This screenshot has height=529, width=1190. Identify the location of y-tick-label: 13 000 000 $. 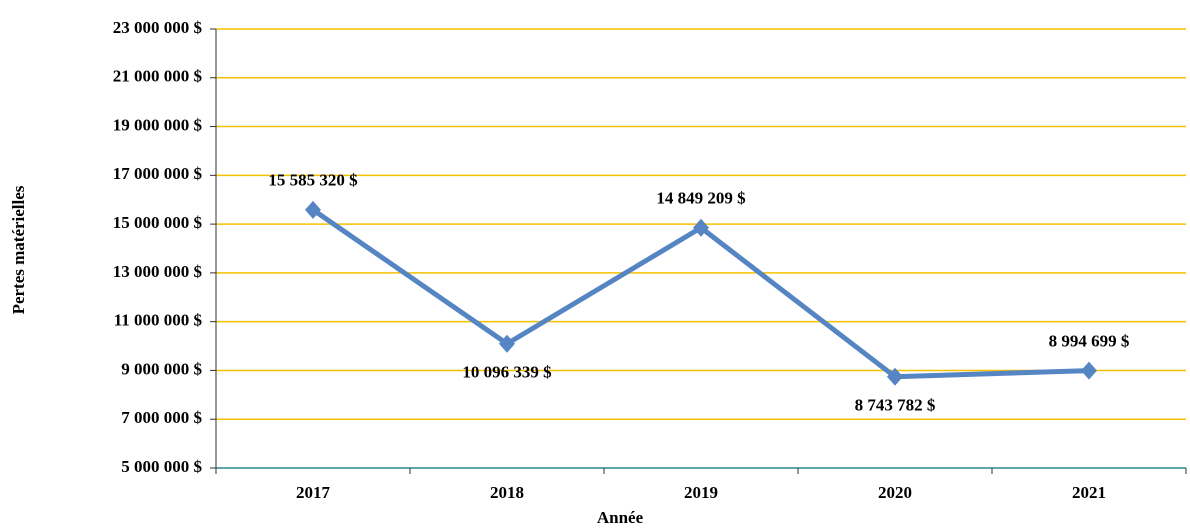
(158, 271).